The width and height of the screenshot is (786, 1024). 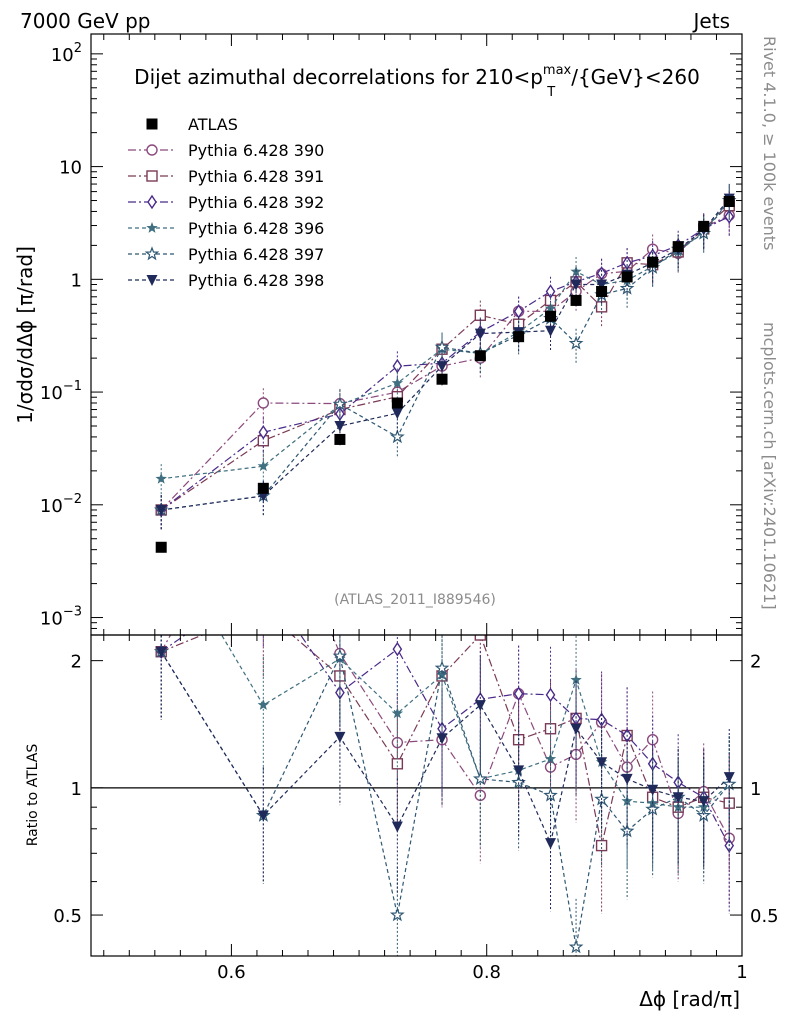 I want to click on legend-label: ATLAS, so click(x=213, y=124).